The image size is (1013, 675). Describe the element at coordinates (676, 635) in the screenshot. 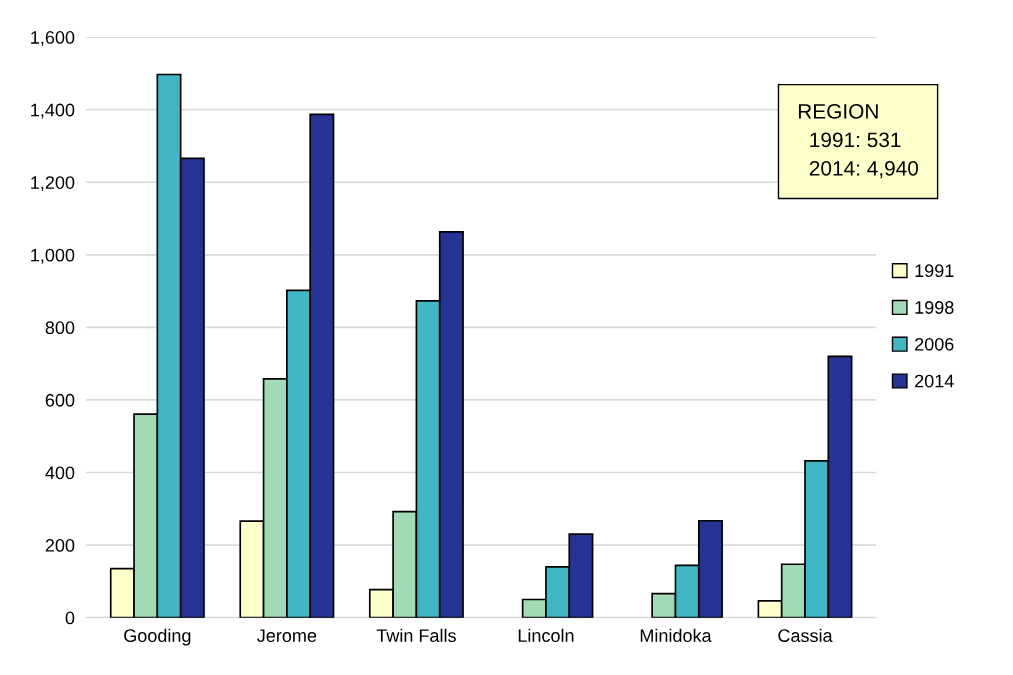

I see `x-tick-label: Minidoka` at that location.